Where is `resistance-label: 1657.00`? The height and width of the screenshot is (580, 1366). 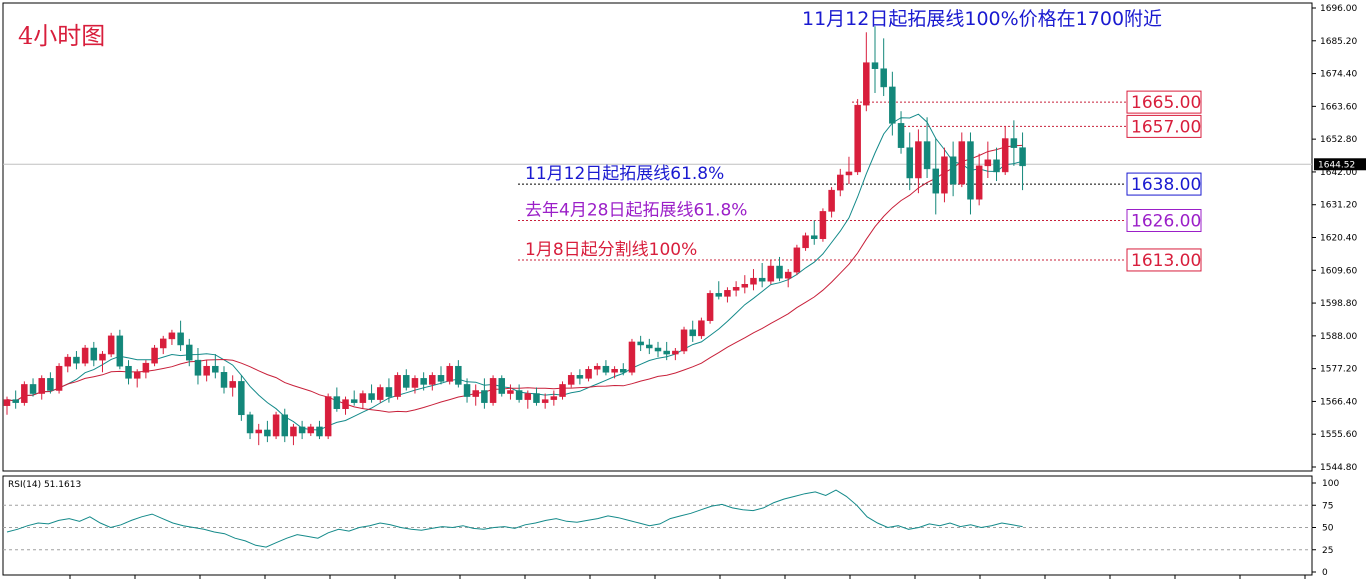 resistance-label: 1657.00 is located at coordinates (1166, 127).